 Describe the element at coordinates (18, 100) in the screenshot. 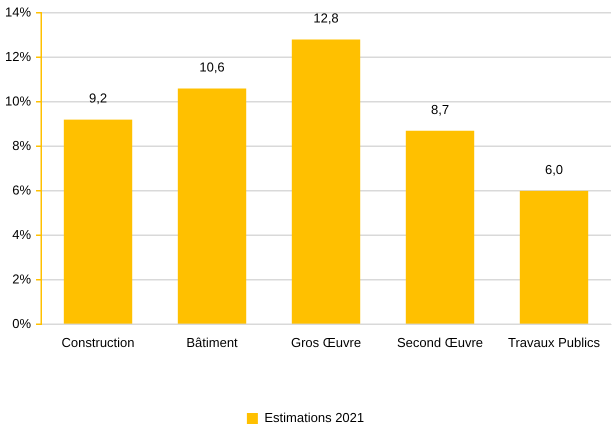

I see `y-tick-label: 10%` at that location.